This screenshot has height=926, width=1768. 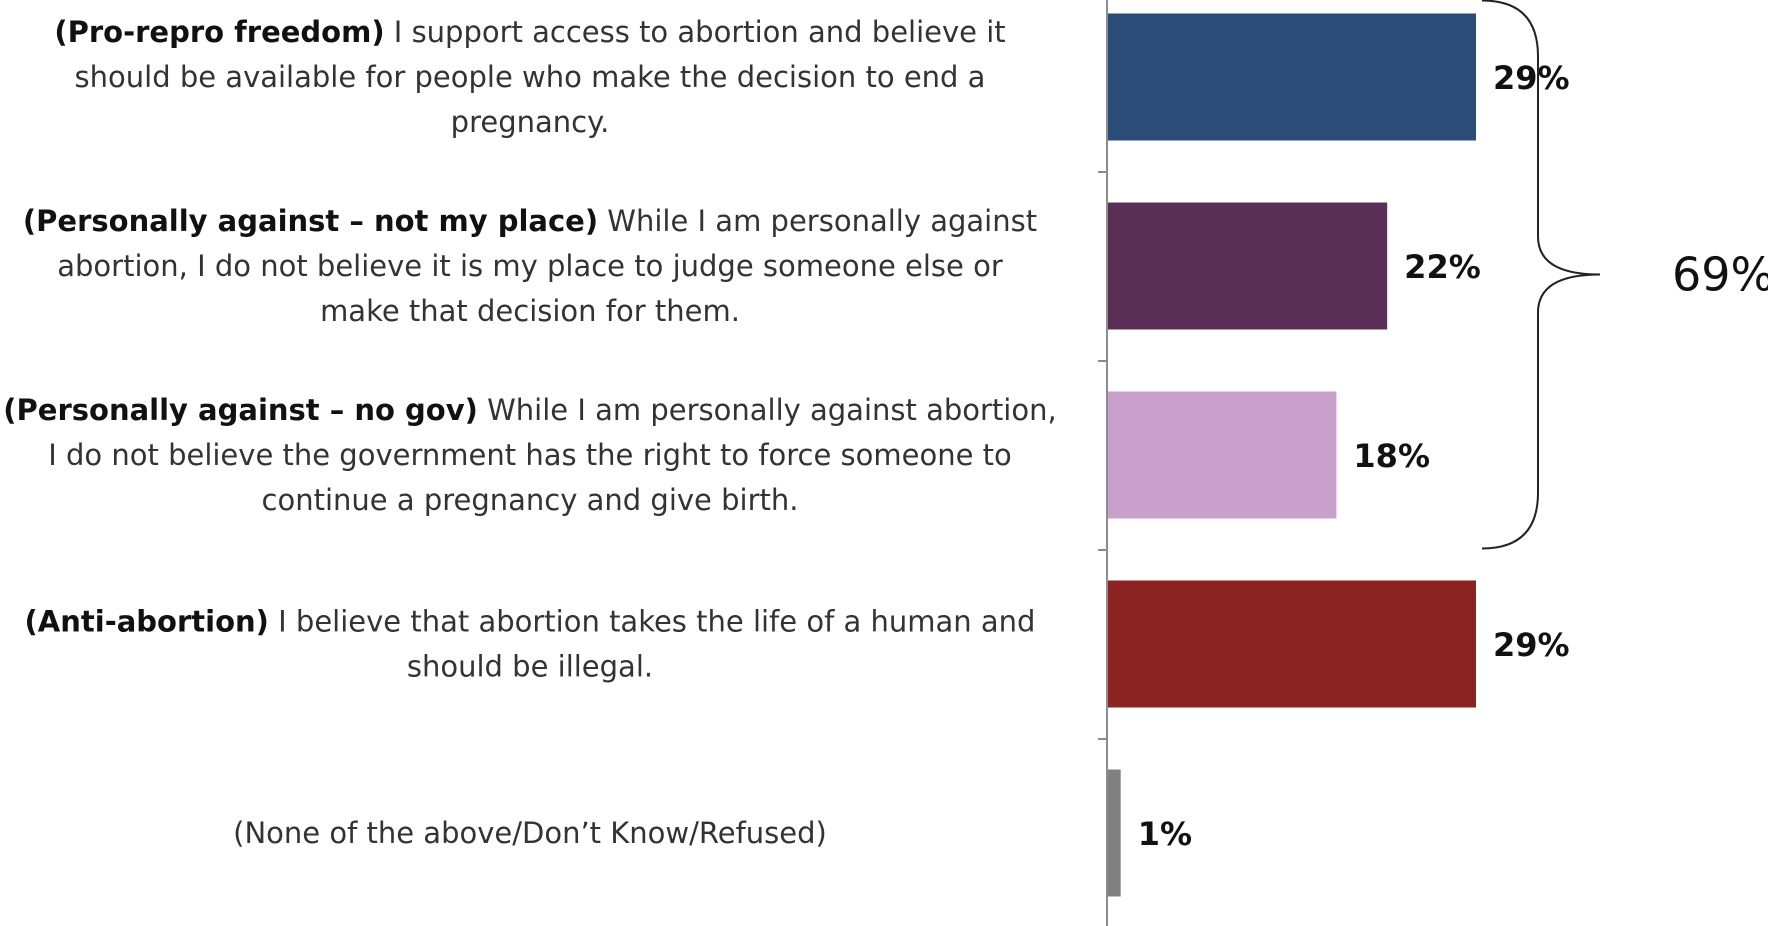 What do you see at coordinates (1442, 267) in the screenshot?
I see `value-label-2: 22%` at bounding box center [1442, 267].